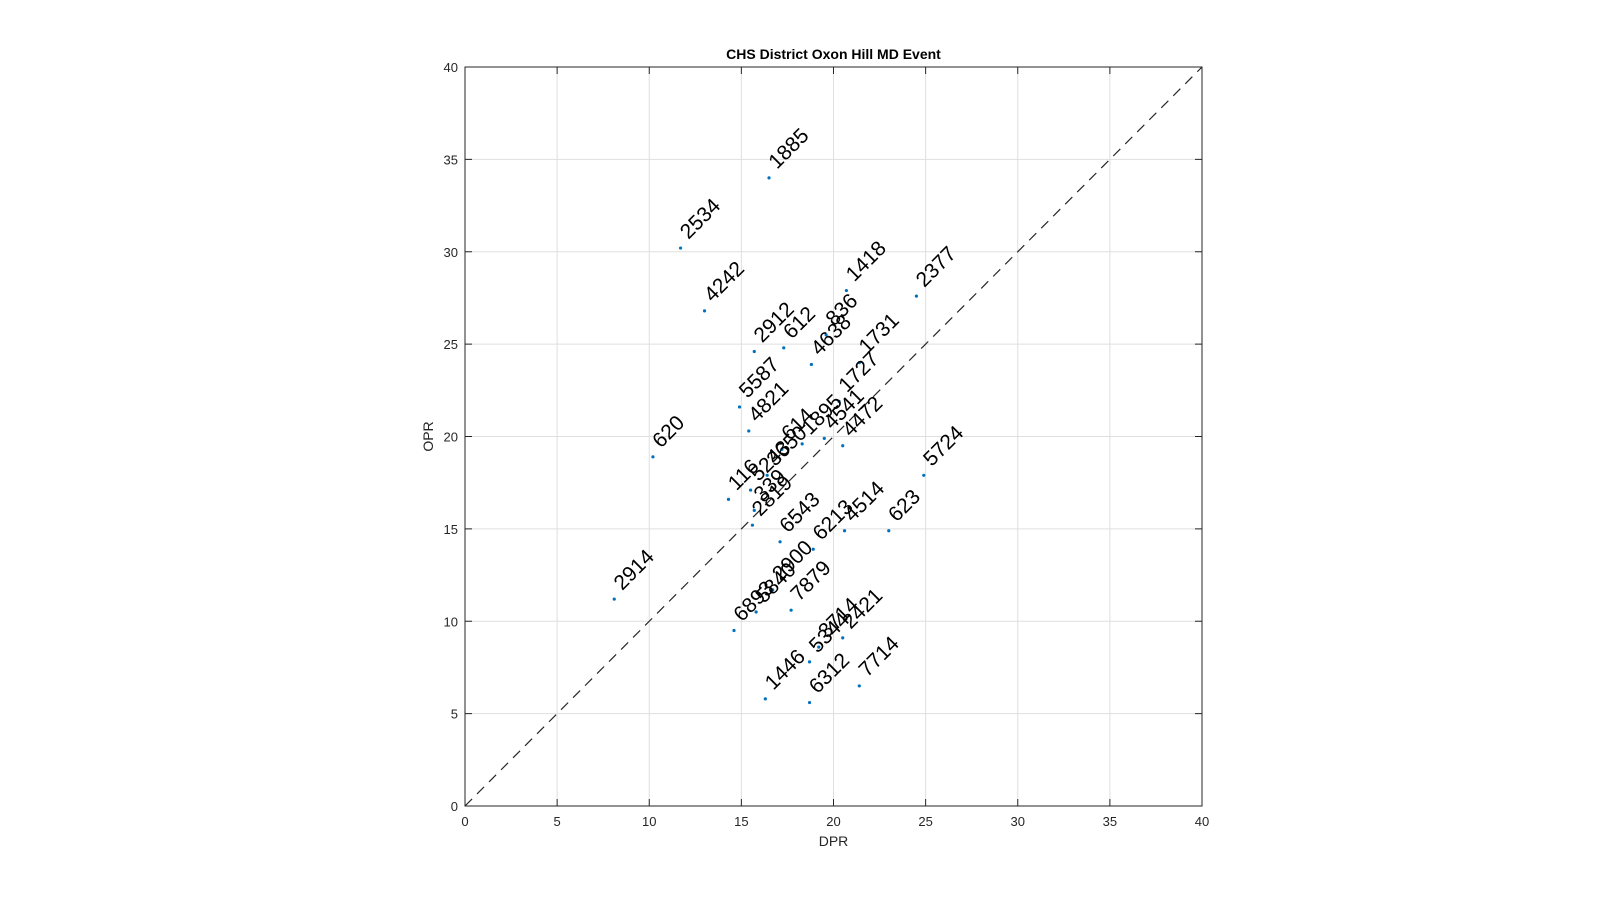  I want to click on x-tick-label: 40, so click(1202, 821).